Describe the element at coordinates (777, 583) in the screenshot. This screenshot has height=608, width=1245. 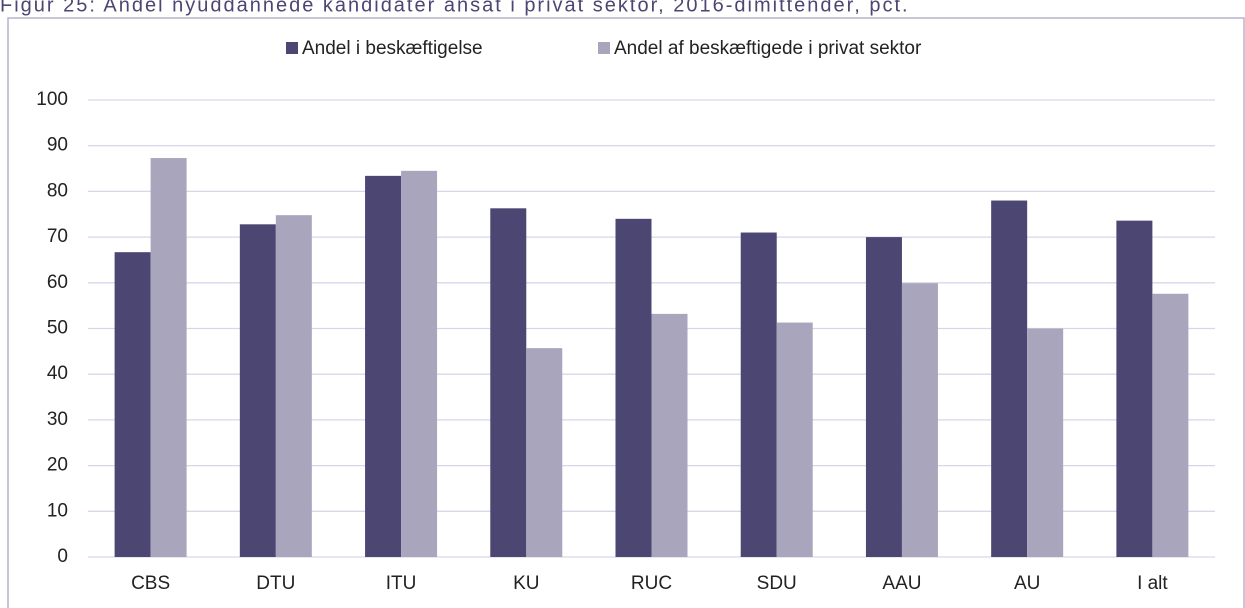
I see `x-tick-label: SDU` at that location.